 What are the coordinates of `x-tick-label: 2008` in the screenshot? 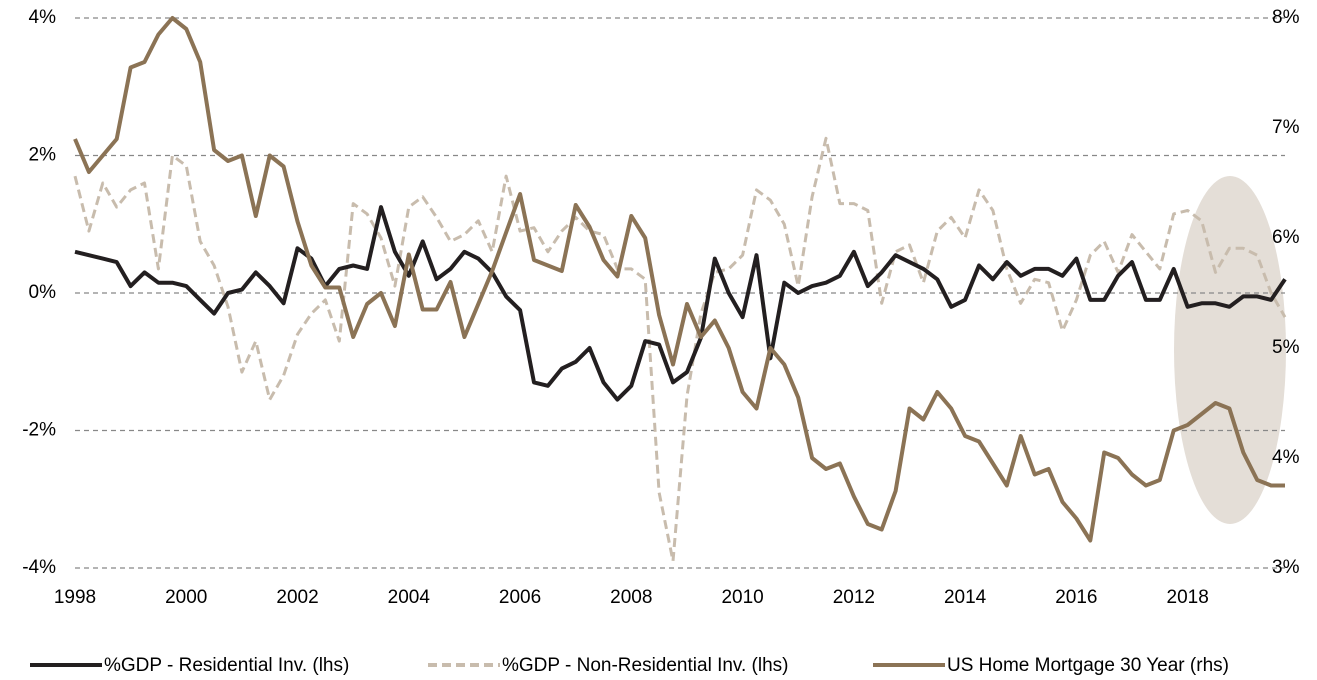 It's located at (631, 597).